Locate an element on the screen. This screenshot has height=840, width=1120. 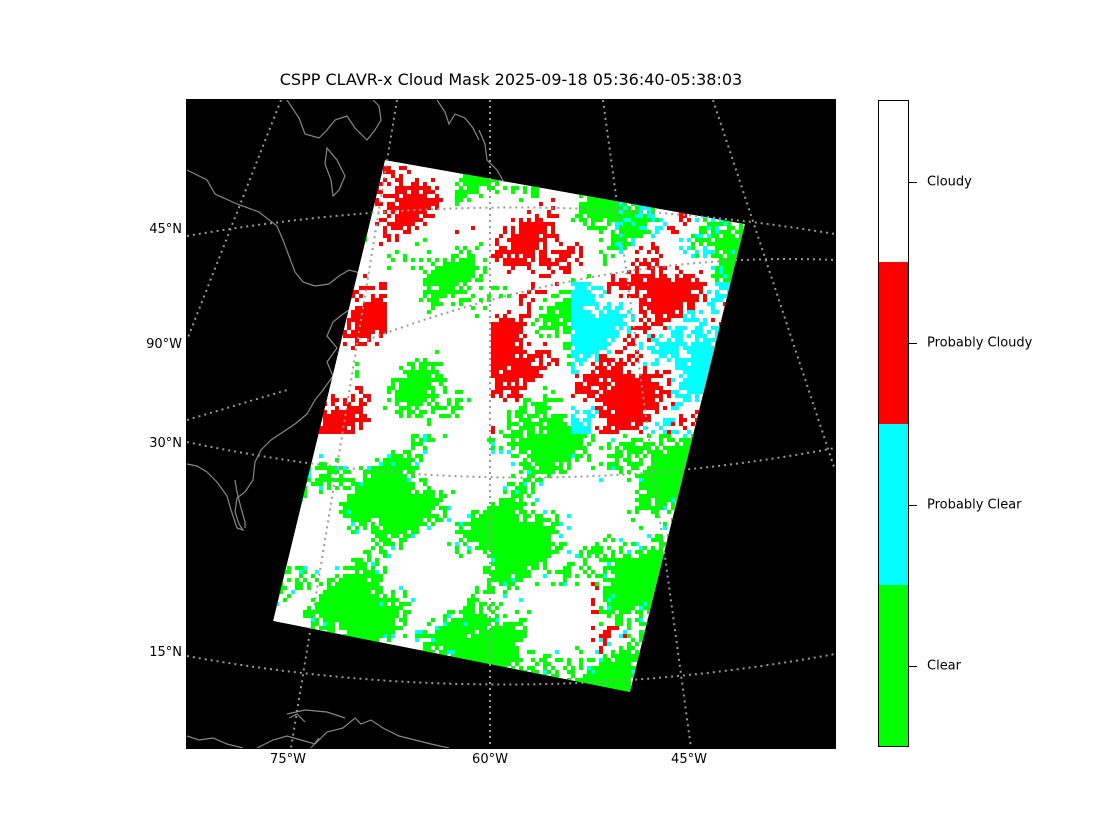
colorbar-label-clear: Clear is located at coordinates (944, 666).